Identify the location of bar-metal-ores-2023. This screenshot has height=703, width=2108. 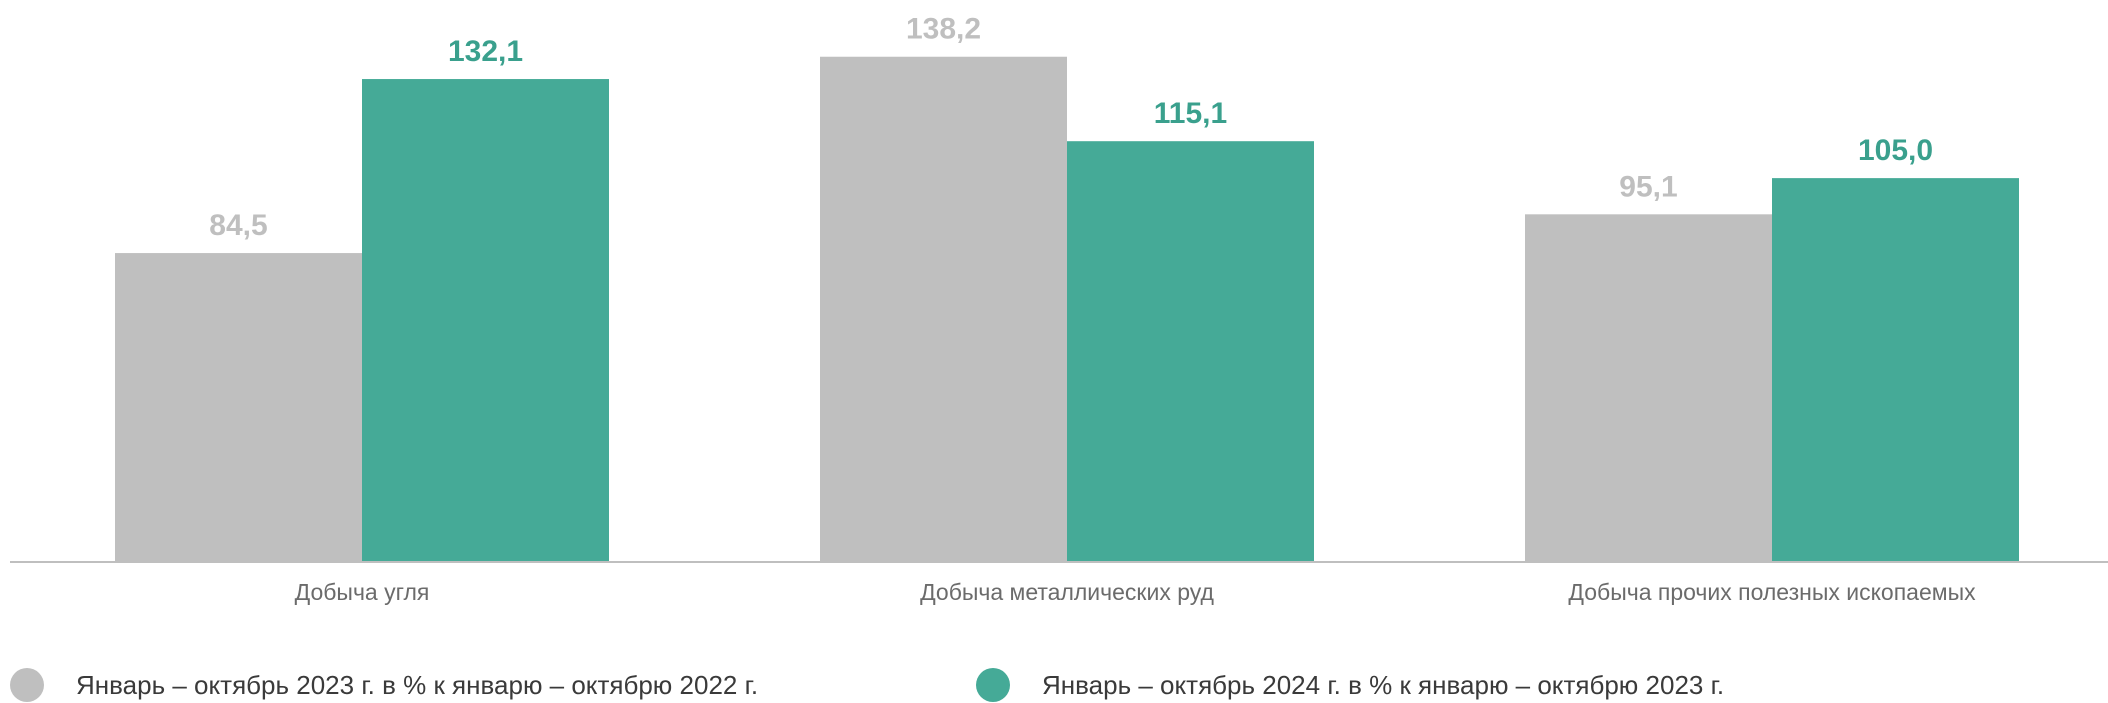
(943, 309).